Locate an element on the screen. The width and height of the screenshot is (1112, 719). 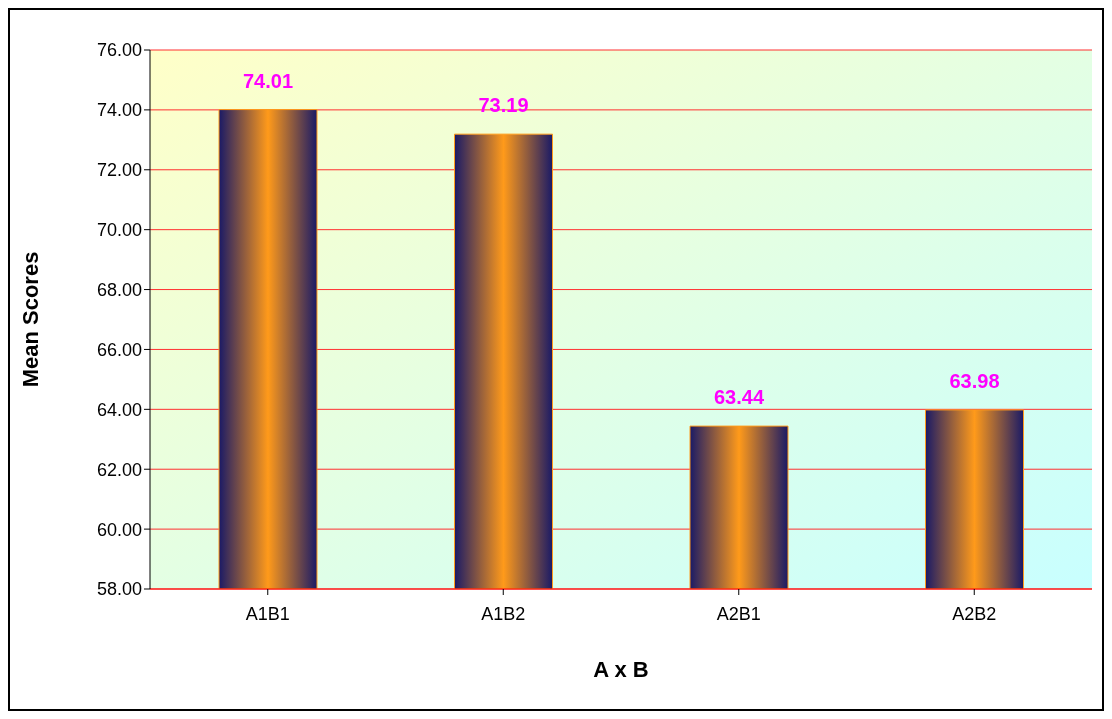
data-label: 63.98 is located at coordinates (974, 380).